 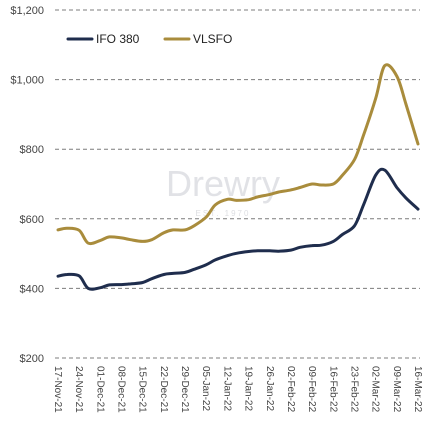 What do you see at coordinates (118, 39) in the screenshot?
I see `legend-label-ifo-380: IFO 380` at bounding box center [118, 39].